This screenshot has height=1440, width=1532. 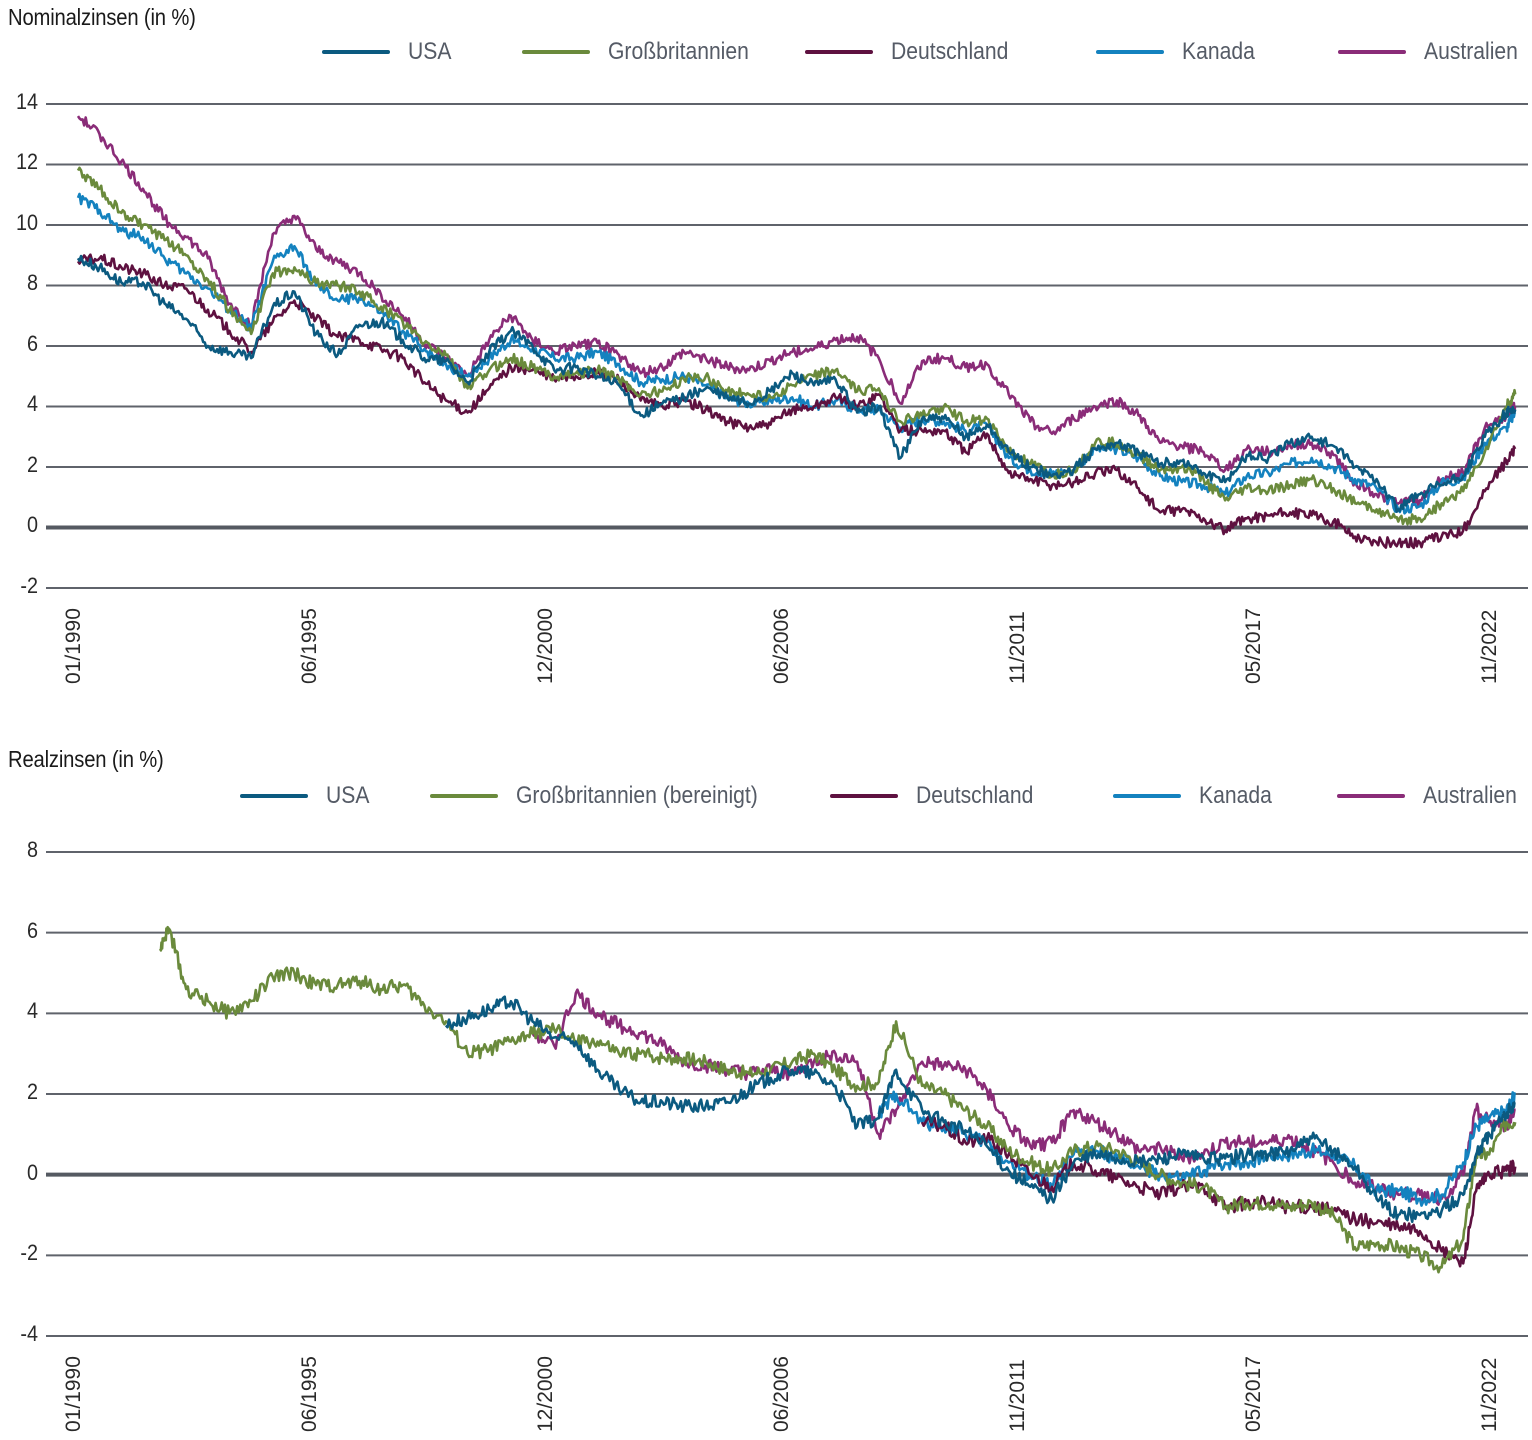 What do you see at coordinates (637, 795) in the screenshot?
I see `legend-label: Großbritannien (bereinigt)` at bounding box center [637, 795].